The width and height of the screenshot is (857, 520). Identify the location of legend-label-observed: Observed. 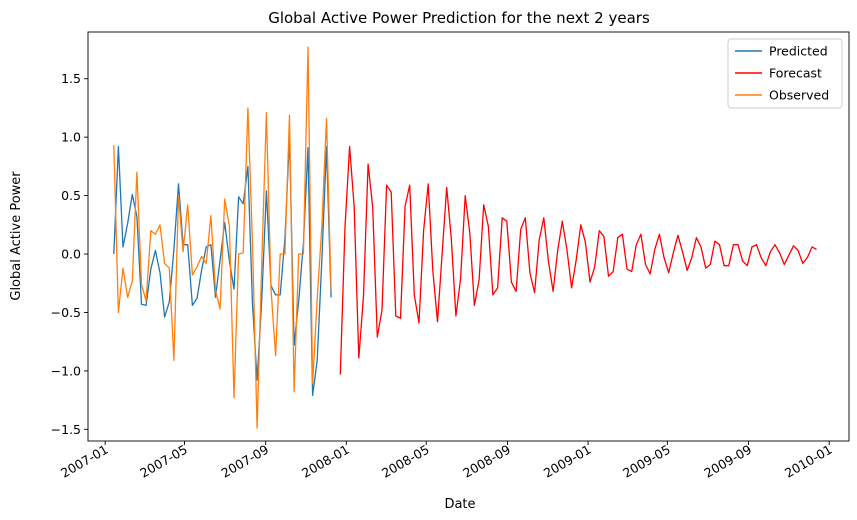
(799, 95).